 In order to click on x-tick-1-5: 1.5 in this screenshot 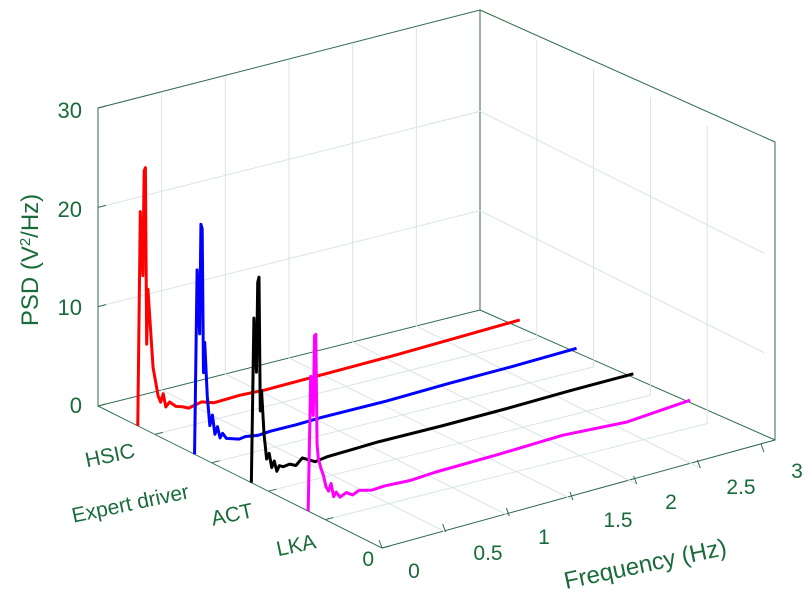, I will do `click(617, 520)`.